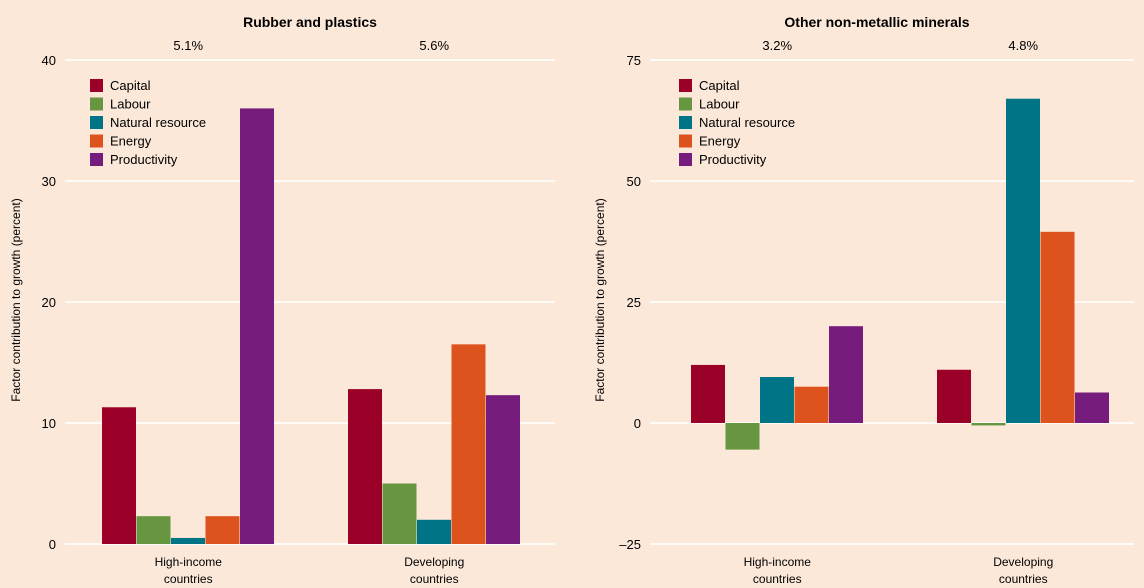 The height and width of the screenshot is (588, 1144). Describe the element at coordinates (310, 22) in the screenshot. I see `chart-title: Rubber and plastics` at that location.